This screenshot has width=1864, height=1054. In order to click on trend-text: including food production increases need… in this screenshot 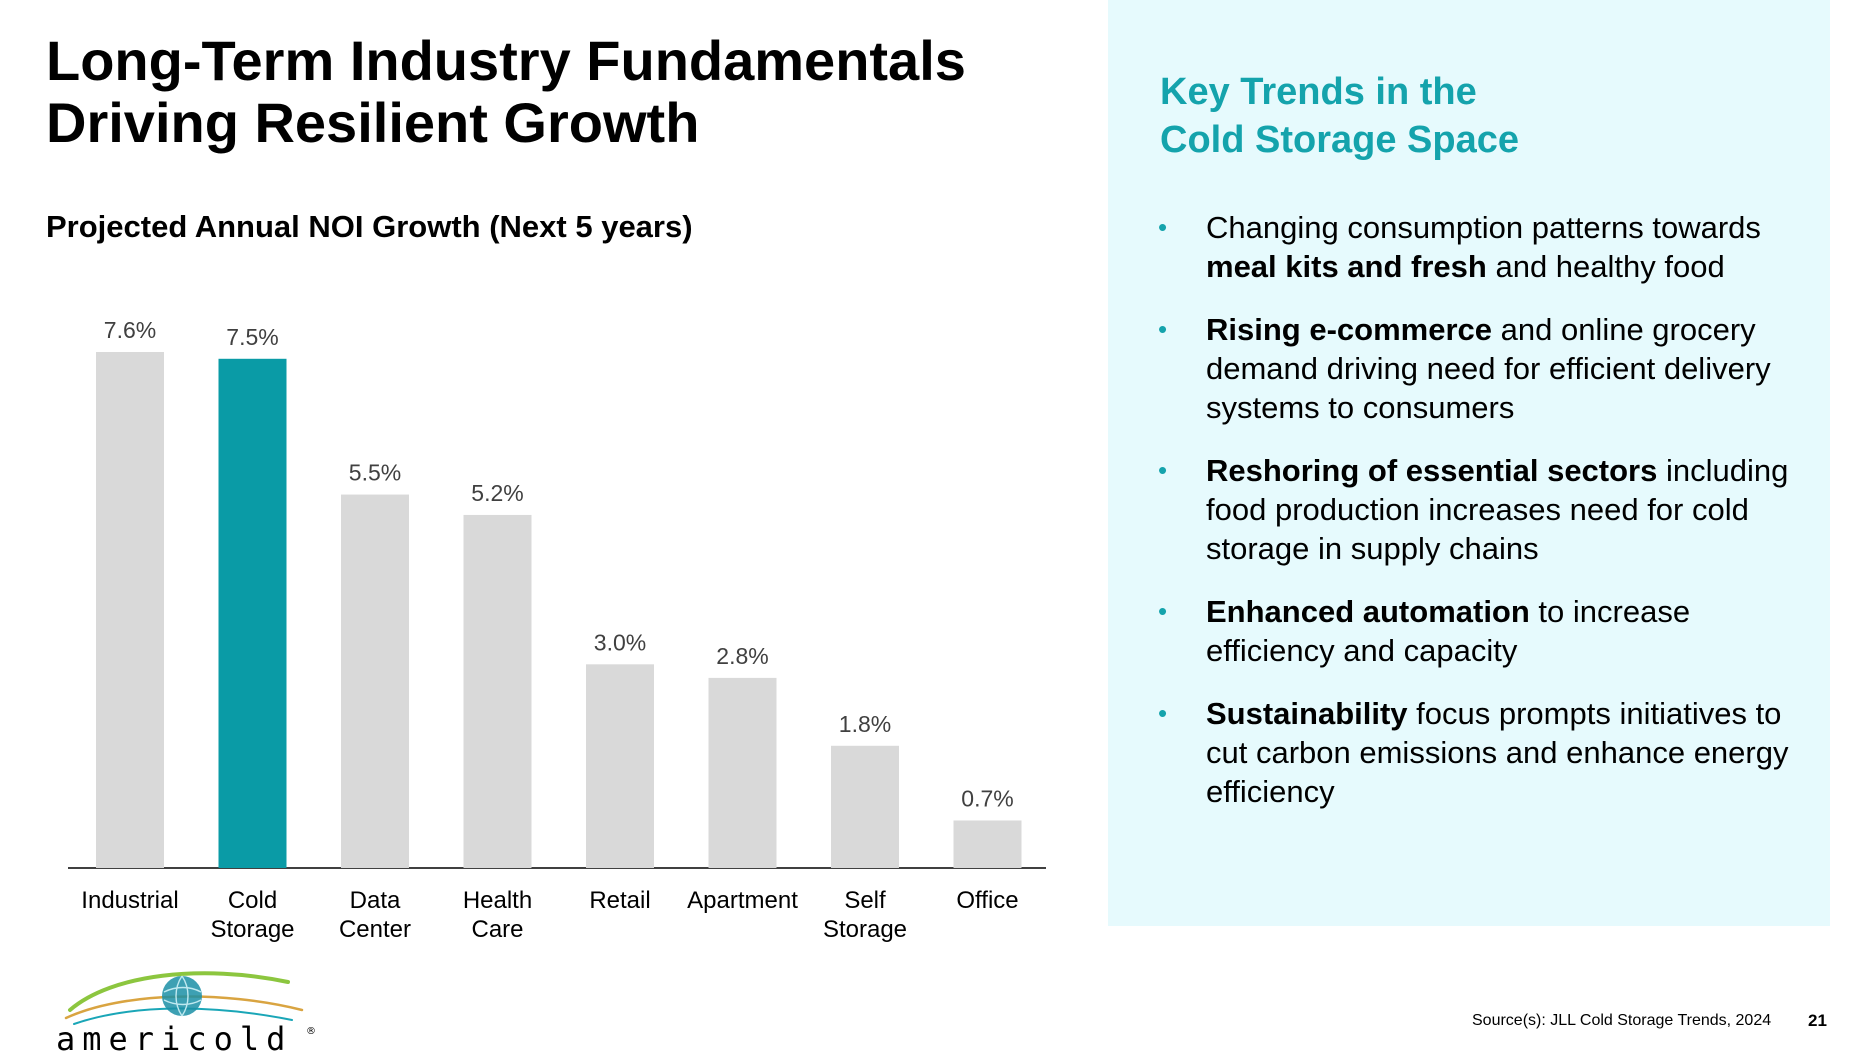, I will do `click(1497, 509)`.